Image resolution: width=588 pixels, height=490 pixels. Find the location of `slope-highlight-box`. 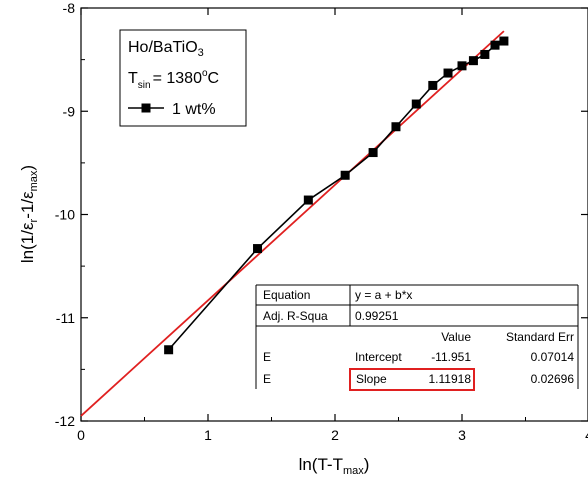

slope-highlight-box is located at coordinates (412, 379).